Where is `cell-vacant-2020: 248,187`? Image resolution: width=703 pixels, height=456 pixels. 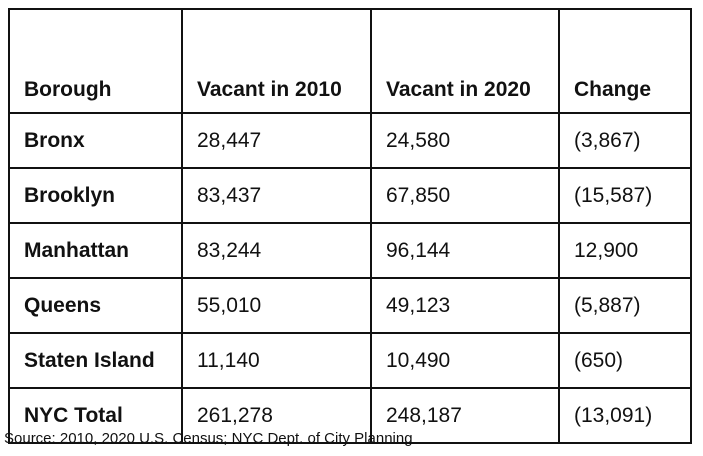 cell-vacant-2020: 248,187 is located at coordinates (465, 415).